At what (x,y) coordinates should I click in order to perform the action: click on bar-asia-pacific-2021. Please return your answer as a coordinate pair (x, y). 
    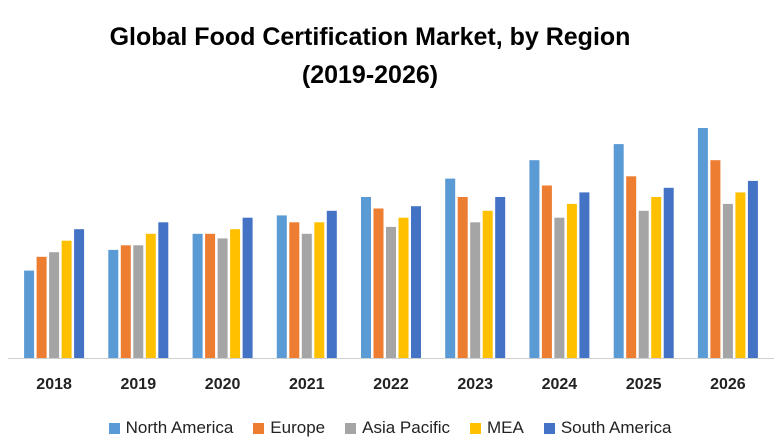
    Looking at the image, I should click on (306, 295).